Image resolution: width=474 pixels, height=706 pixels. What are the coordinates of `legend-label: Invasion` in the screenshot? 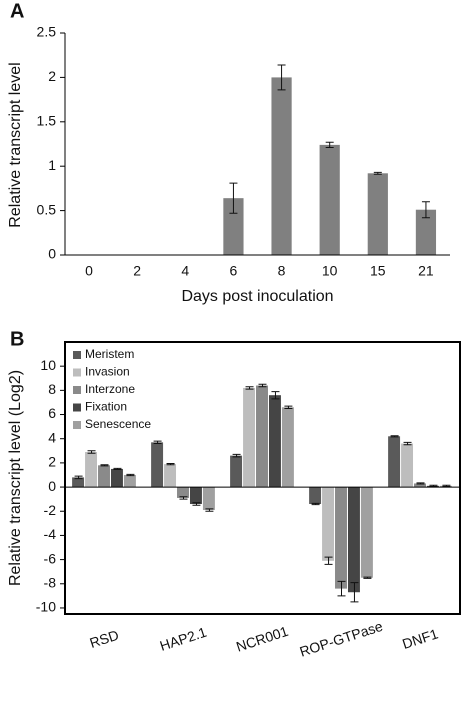 It's located at (107, 372).